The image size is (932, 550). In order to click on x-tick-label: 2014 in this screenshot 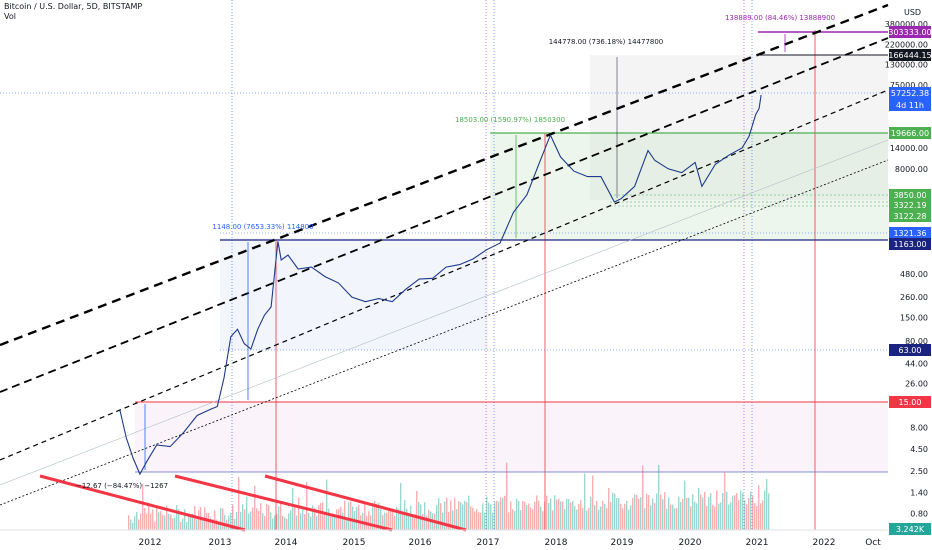, I will do `click(286, 543)`.